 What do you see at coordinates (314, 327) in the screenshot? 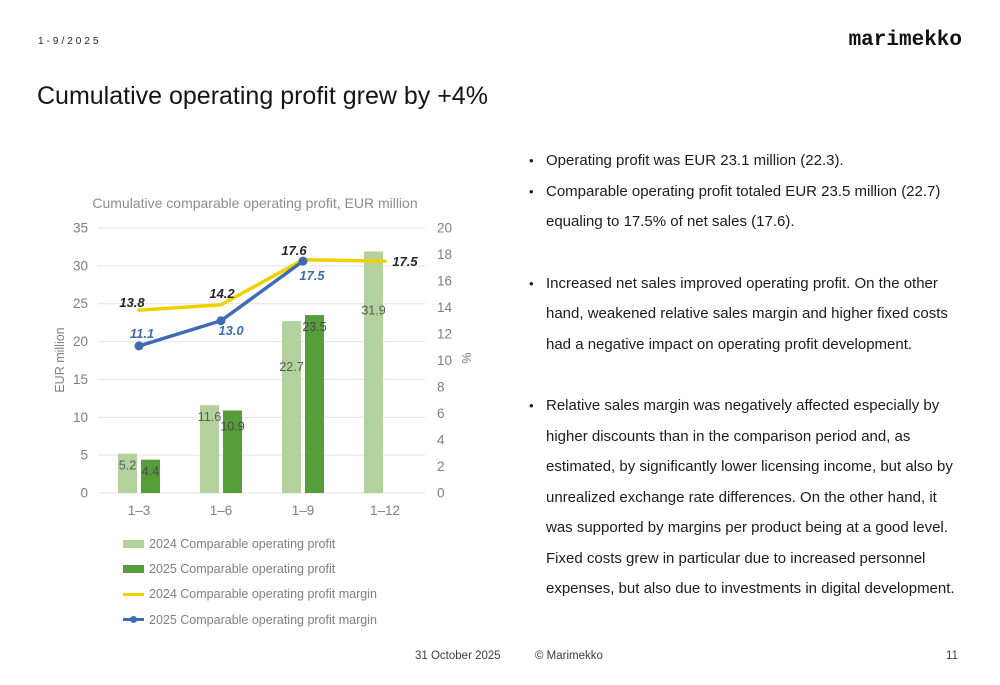
I see `bar-value-label: 23.5` at bounding box center [314, 327].